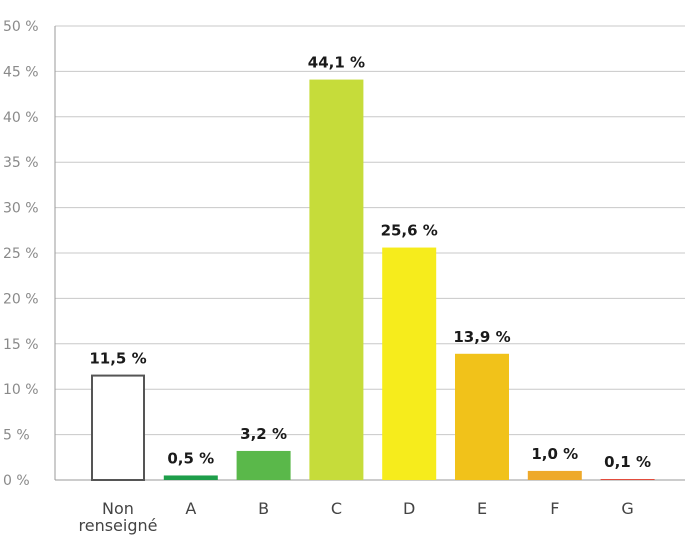 This screenshot has width=685, height=542. What do you see at coordinates (16, 481) in the screenshot?
I see `y-tick-label: 0 %` at bounding box center [16, 481].